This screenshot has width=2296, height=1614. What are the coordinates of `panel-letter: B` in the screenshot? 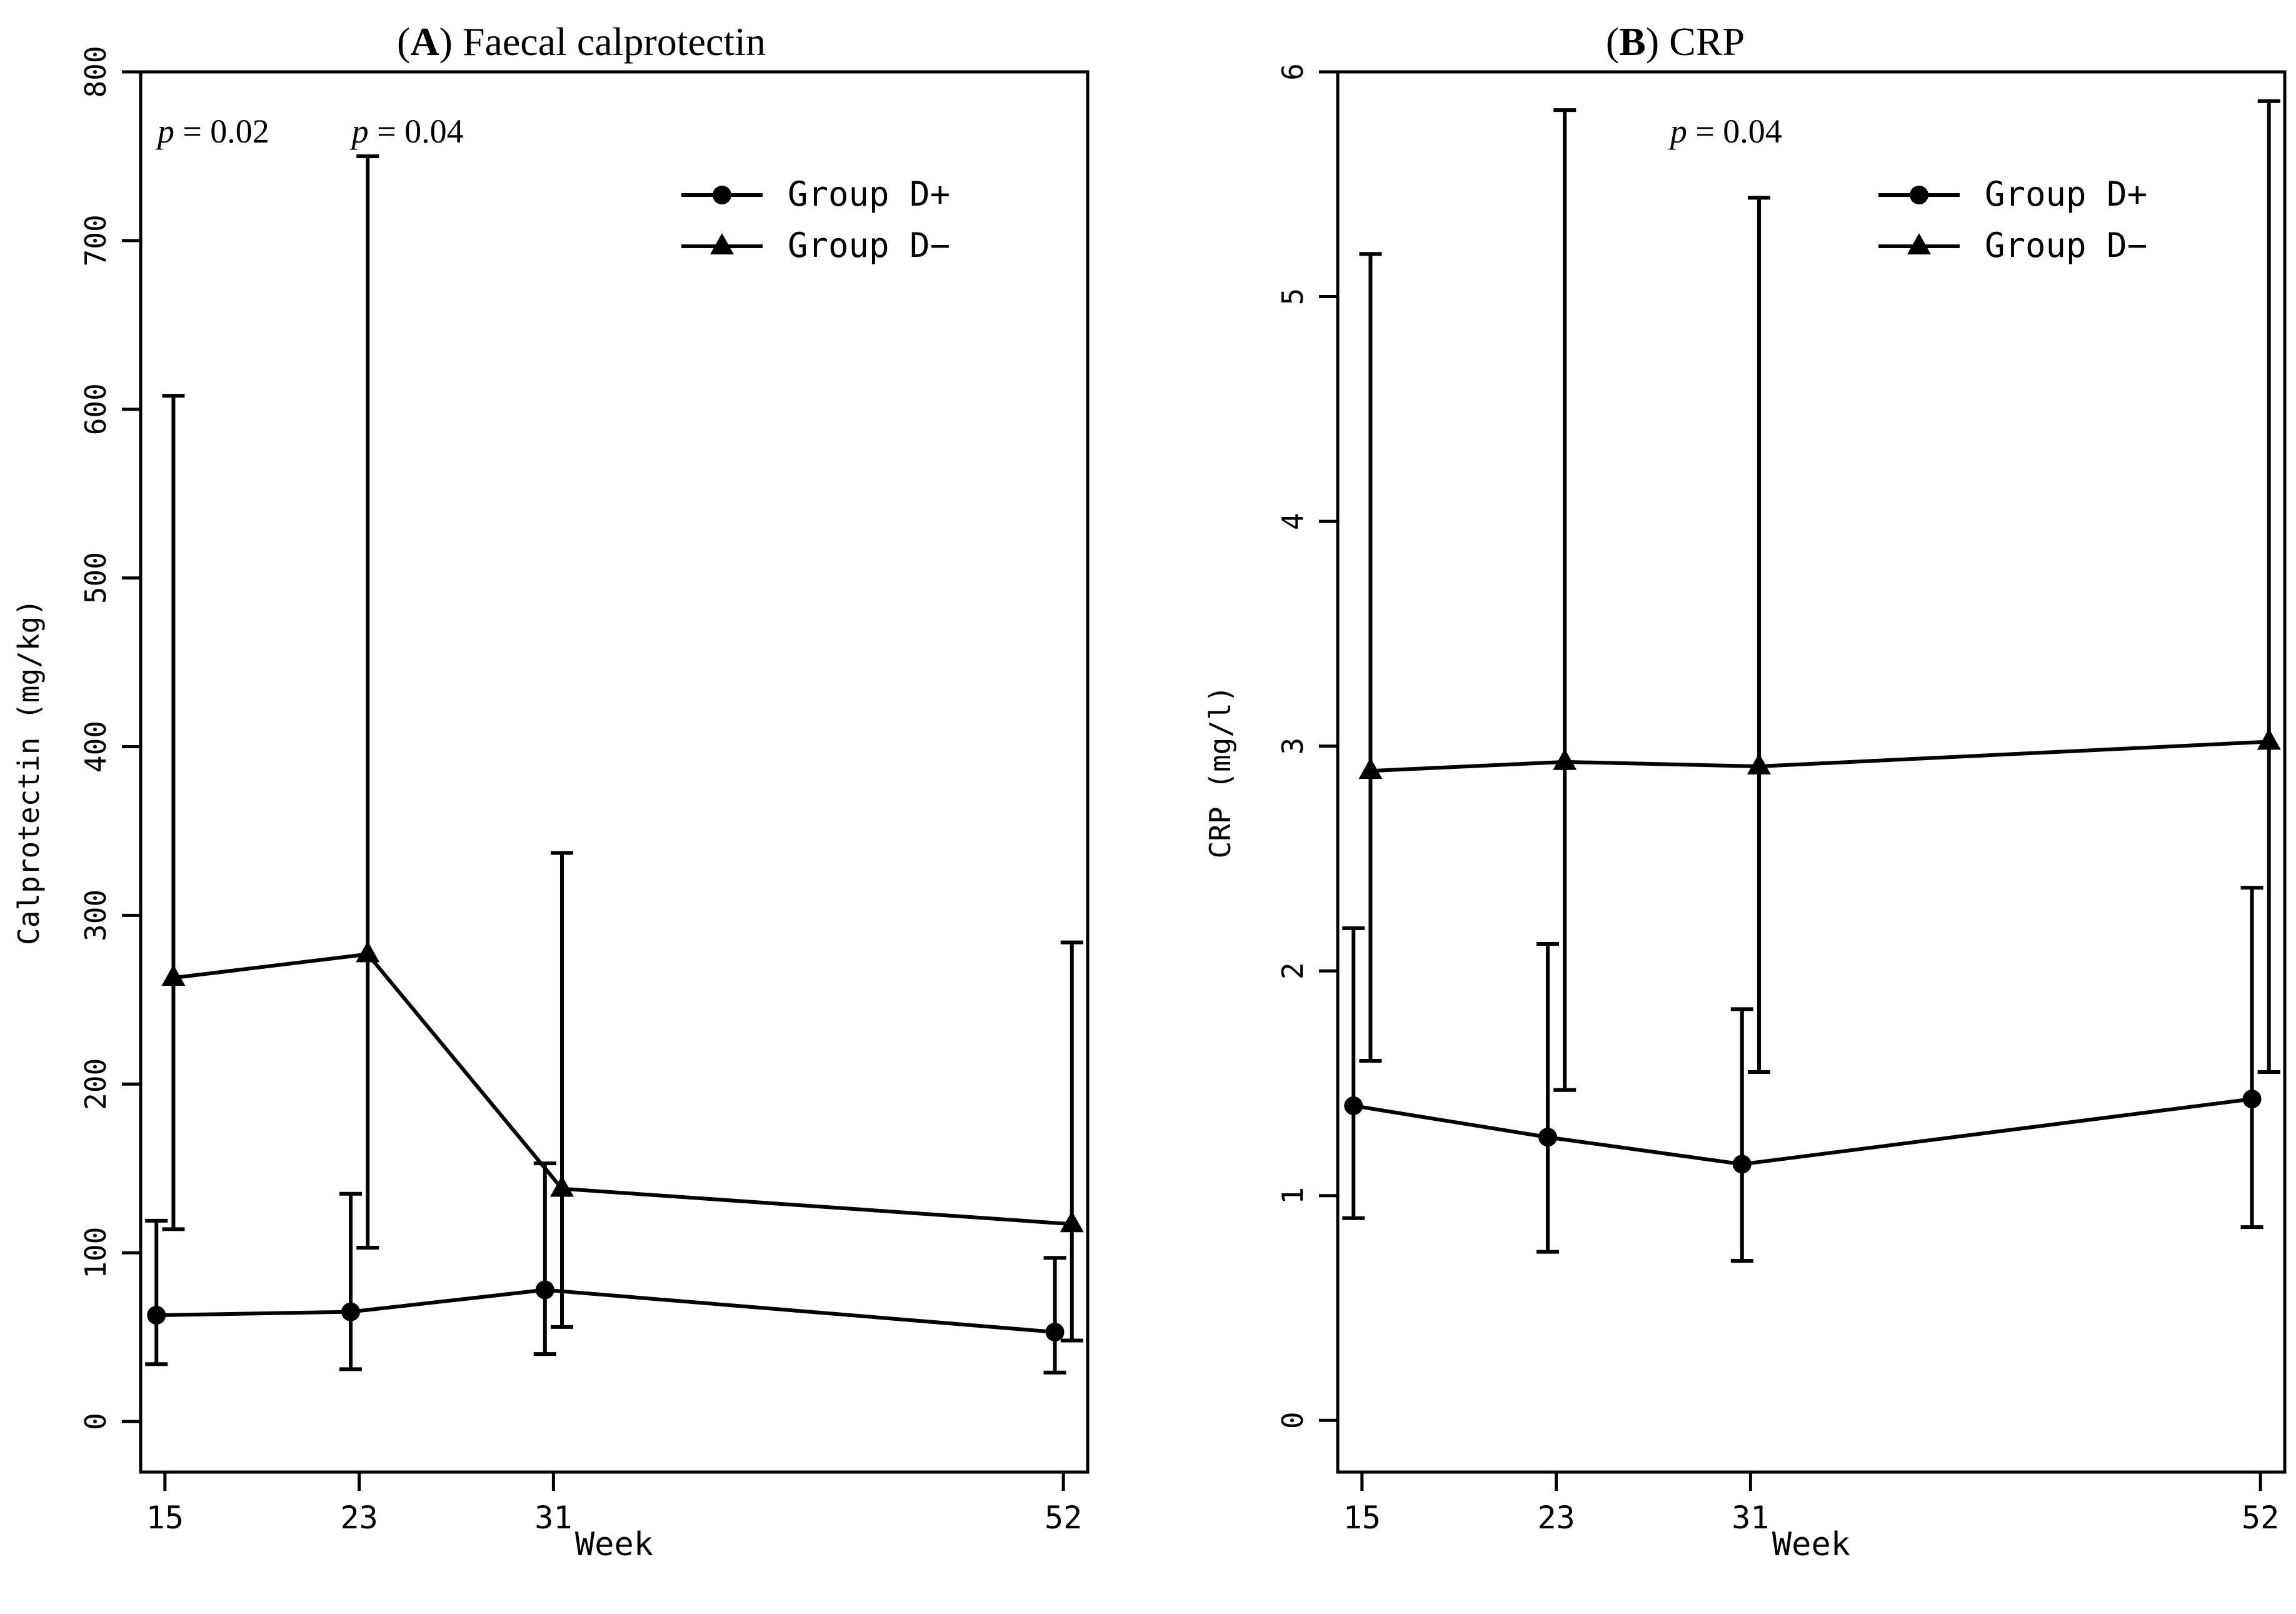 It's located at (1632, 42).